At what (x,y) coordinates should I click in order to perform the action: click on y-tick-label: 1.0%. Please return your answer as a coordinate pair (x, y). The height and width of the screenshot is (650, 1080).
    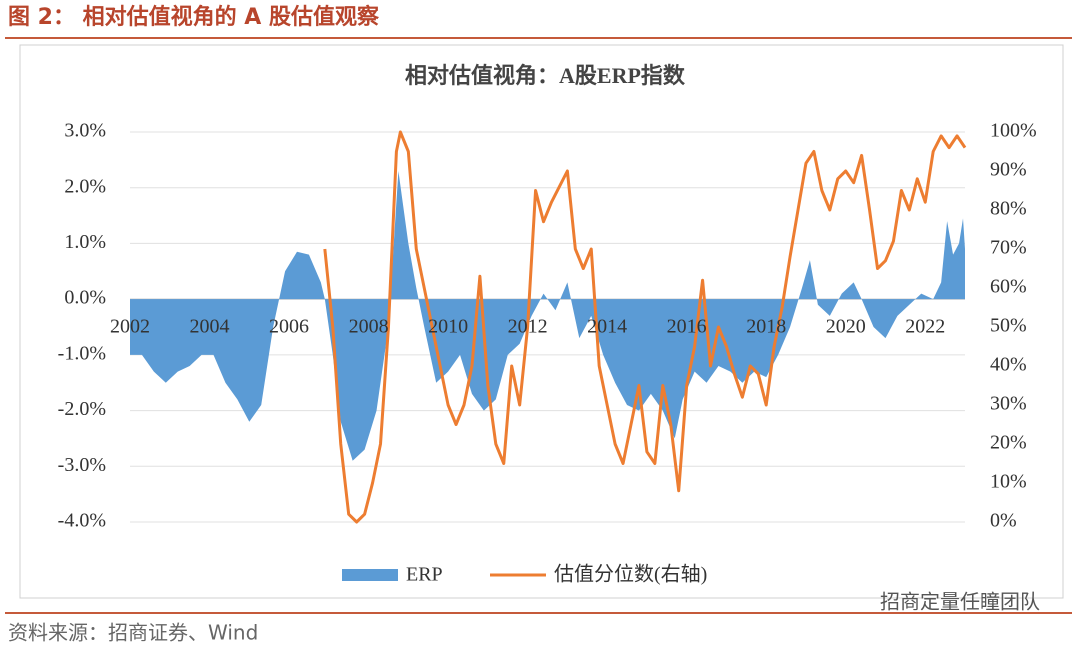
    Looking at the image, I should click on (85, 242).